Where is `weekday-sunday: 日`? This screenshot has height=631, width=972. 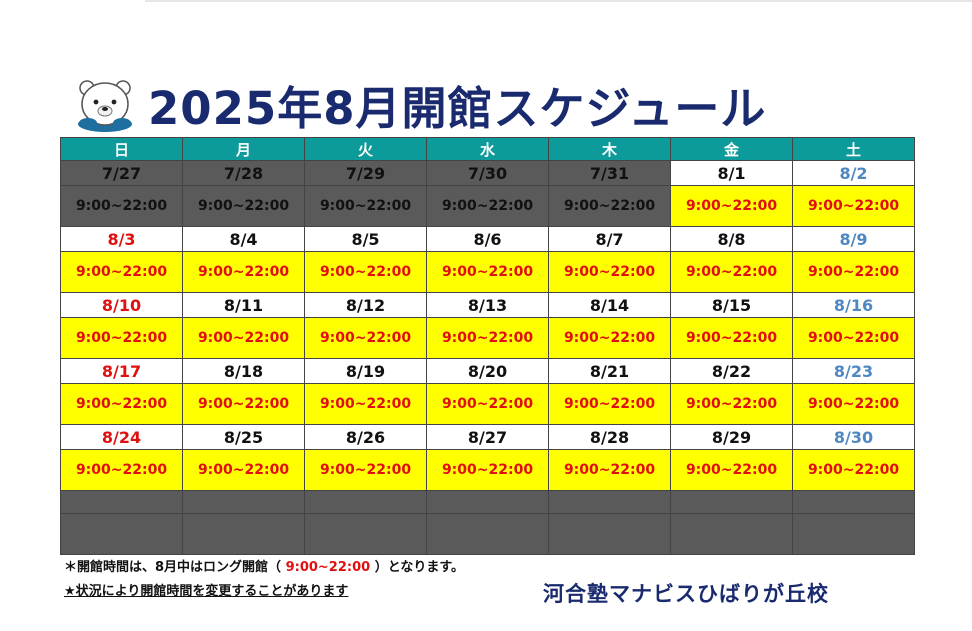 weekday-sunday: 日 is located at coordinates (121, 149).